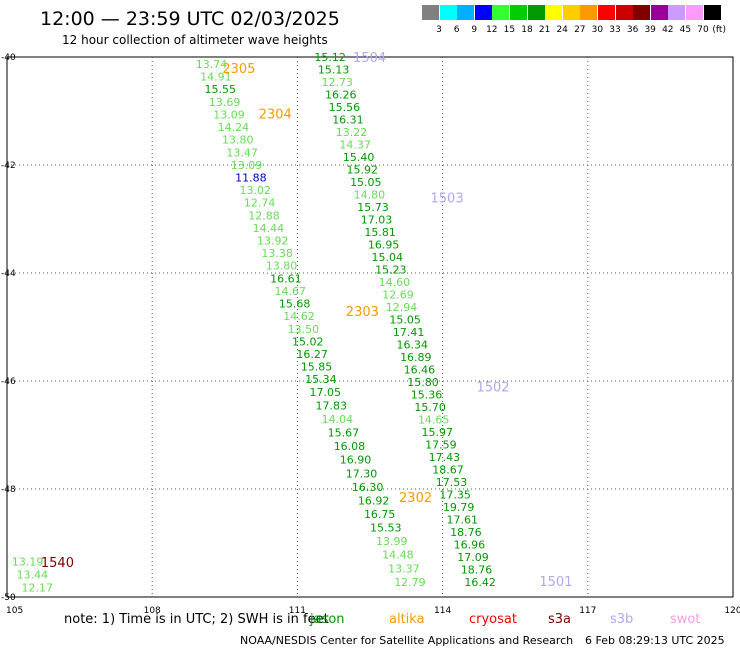  What do you see at coordinates (275, 115) in the screenshot?
I see `pass-number-label: 2304` at bounding box center [275, 115].